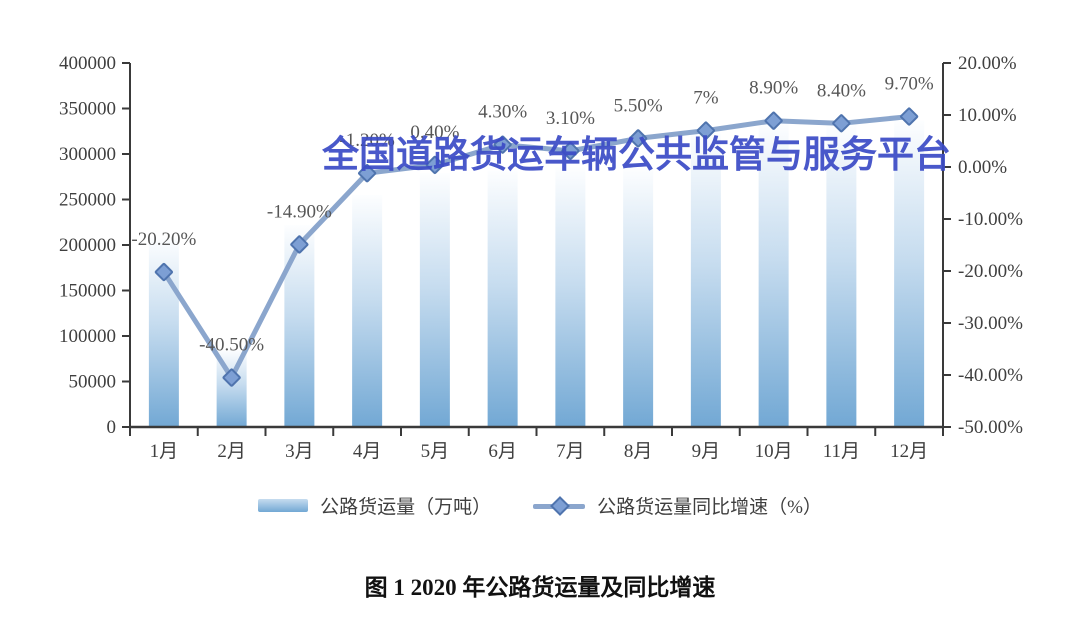  Describe the element at coordinates (706, 98) in the screenshot. I see `growth-label-9月: 7%` at that location.